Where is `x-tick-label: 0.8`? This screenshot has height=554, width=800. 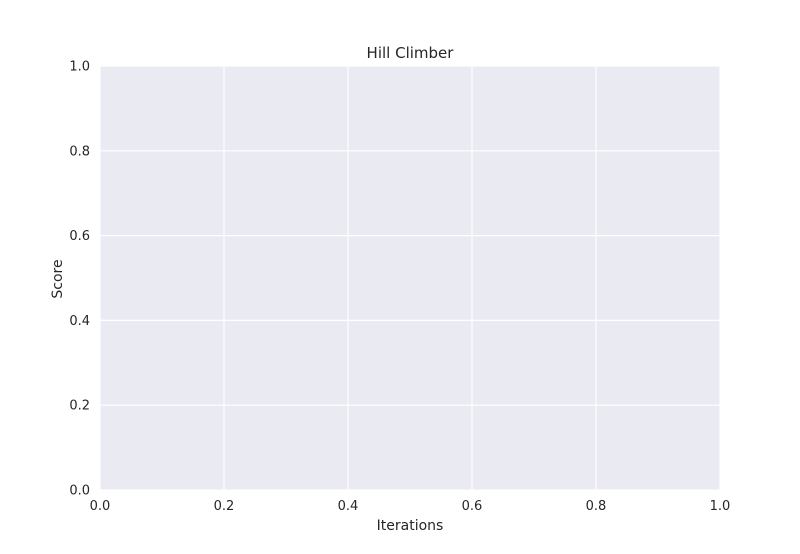 x-tick-label: 0.8 is located at coordinates (596, 506).